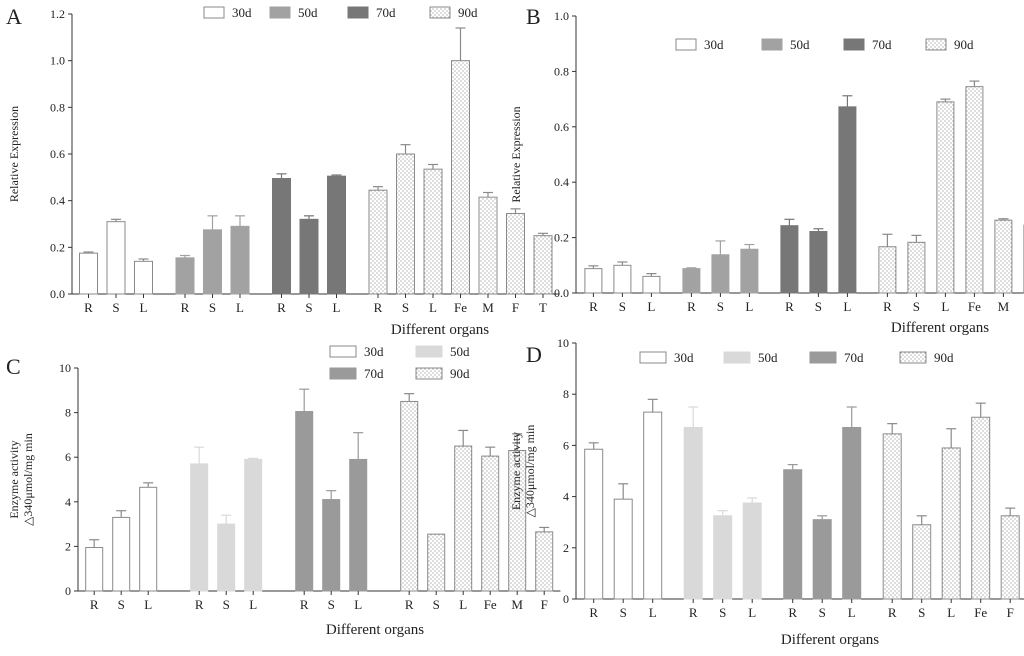 This screenshot has height=656, width=1024. Describe the element at coordinates (14, 16) in the screenshot. I see `panel-label-a: A` at that location.